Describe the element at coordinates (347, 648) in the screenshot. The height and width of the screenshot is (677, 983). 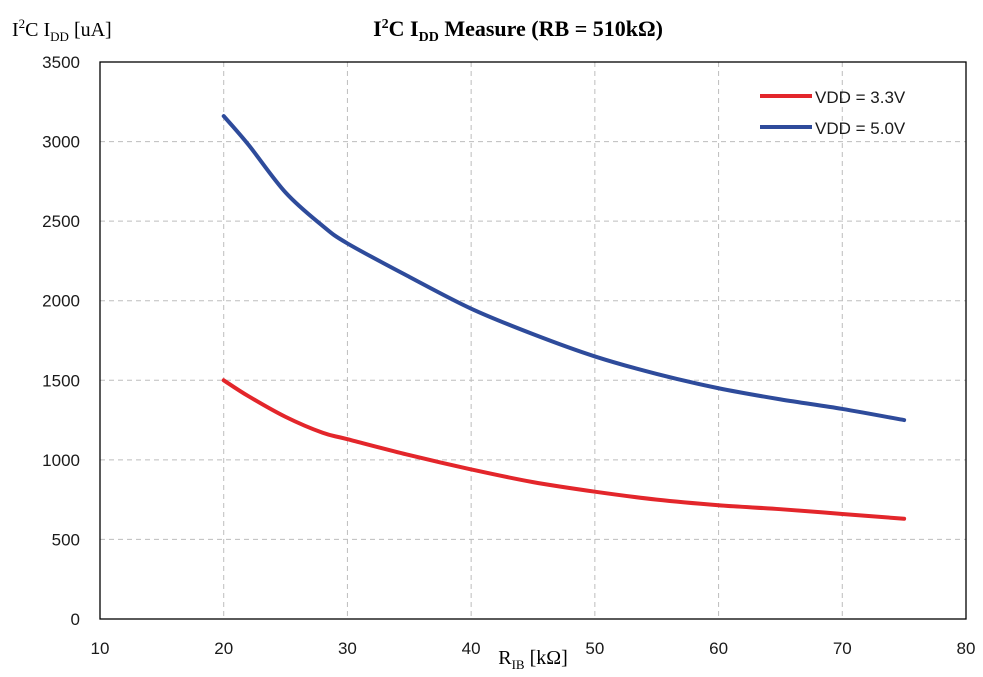
I see `x-tick-label: 30` at that location.